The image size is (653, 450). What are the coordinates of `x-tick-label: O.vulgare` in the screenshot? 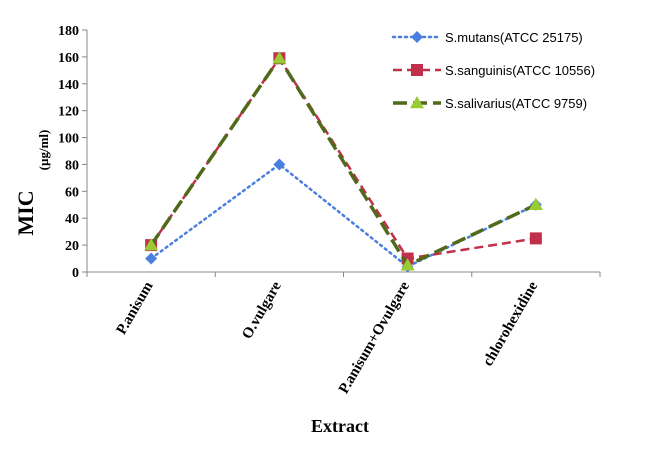 It's located at (262, 310).